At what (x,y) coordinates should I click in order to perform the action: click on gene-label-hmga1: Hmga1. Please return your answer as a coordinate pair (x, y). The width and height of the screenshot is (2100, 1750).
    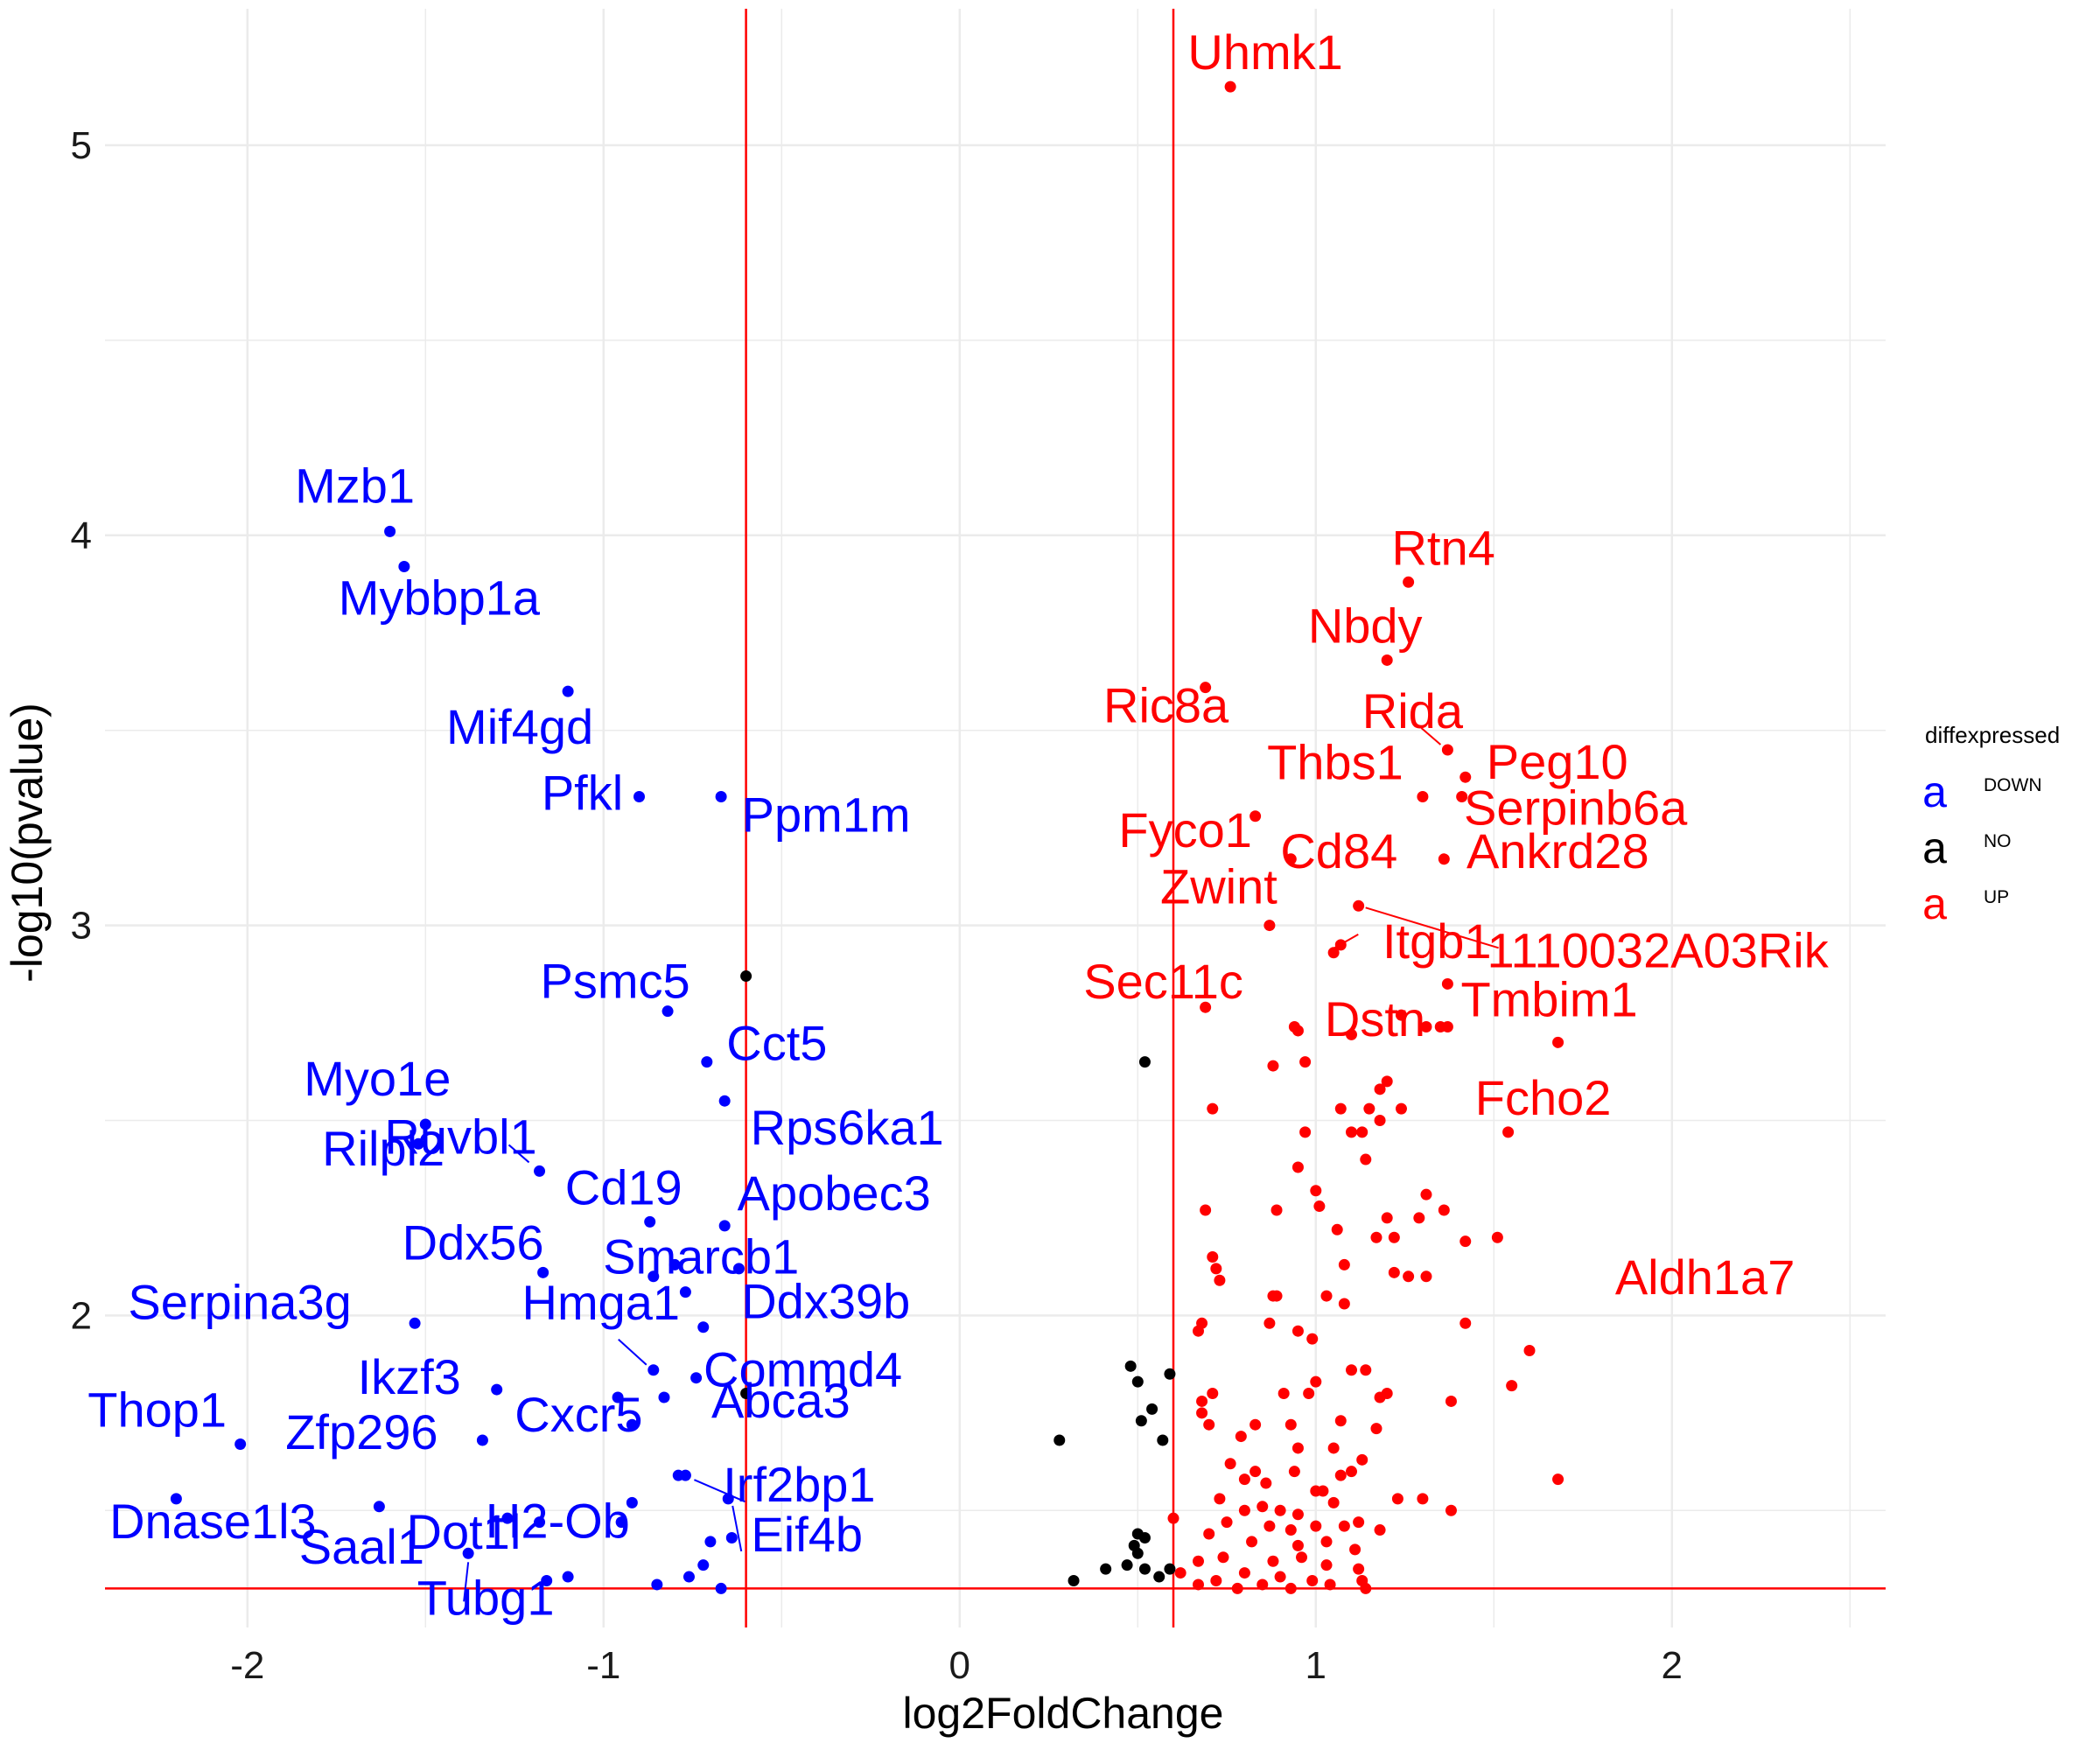
    Looking at the image, I should click on (601, 1302).